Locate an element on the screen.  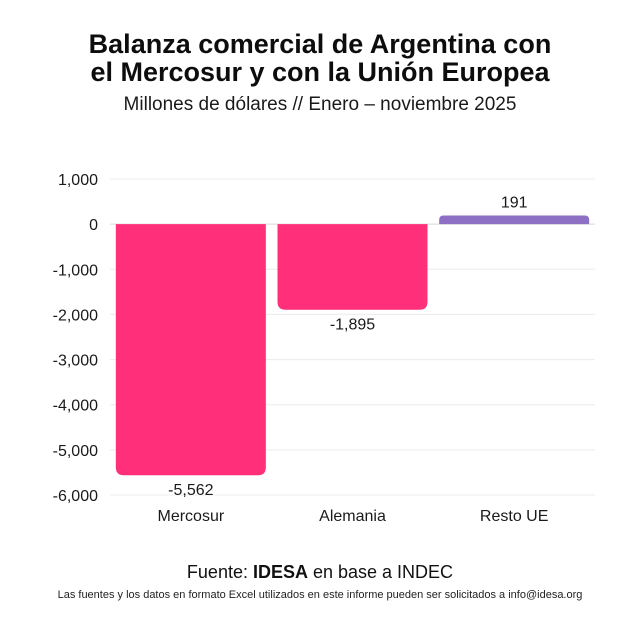
chart-title-line-1: Balanza comercial de Argentina con is located at coordinates (320, 44).